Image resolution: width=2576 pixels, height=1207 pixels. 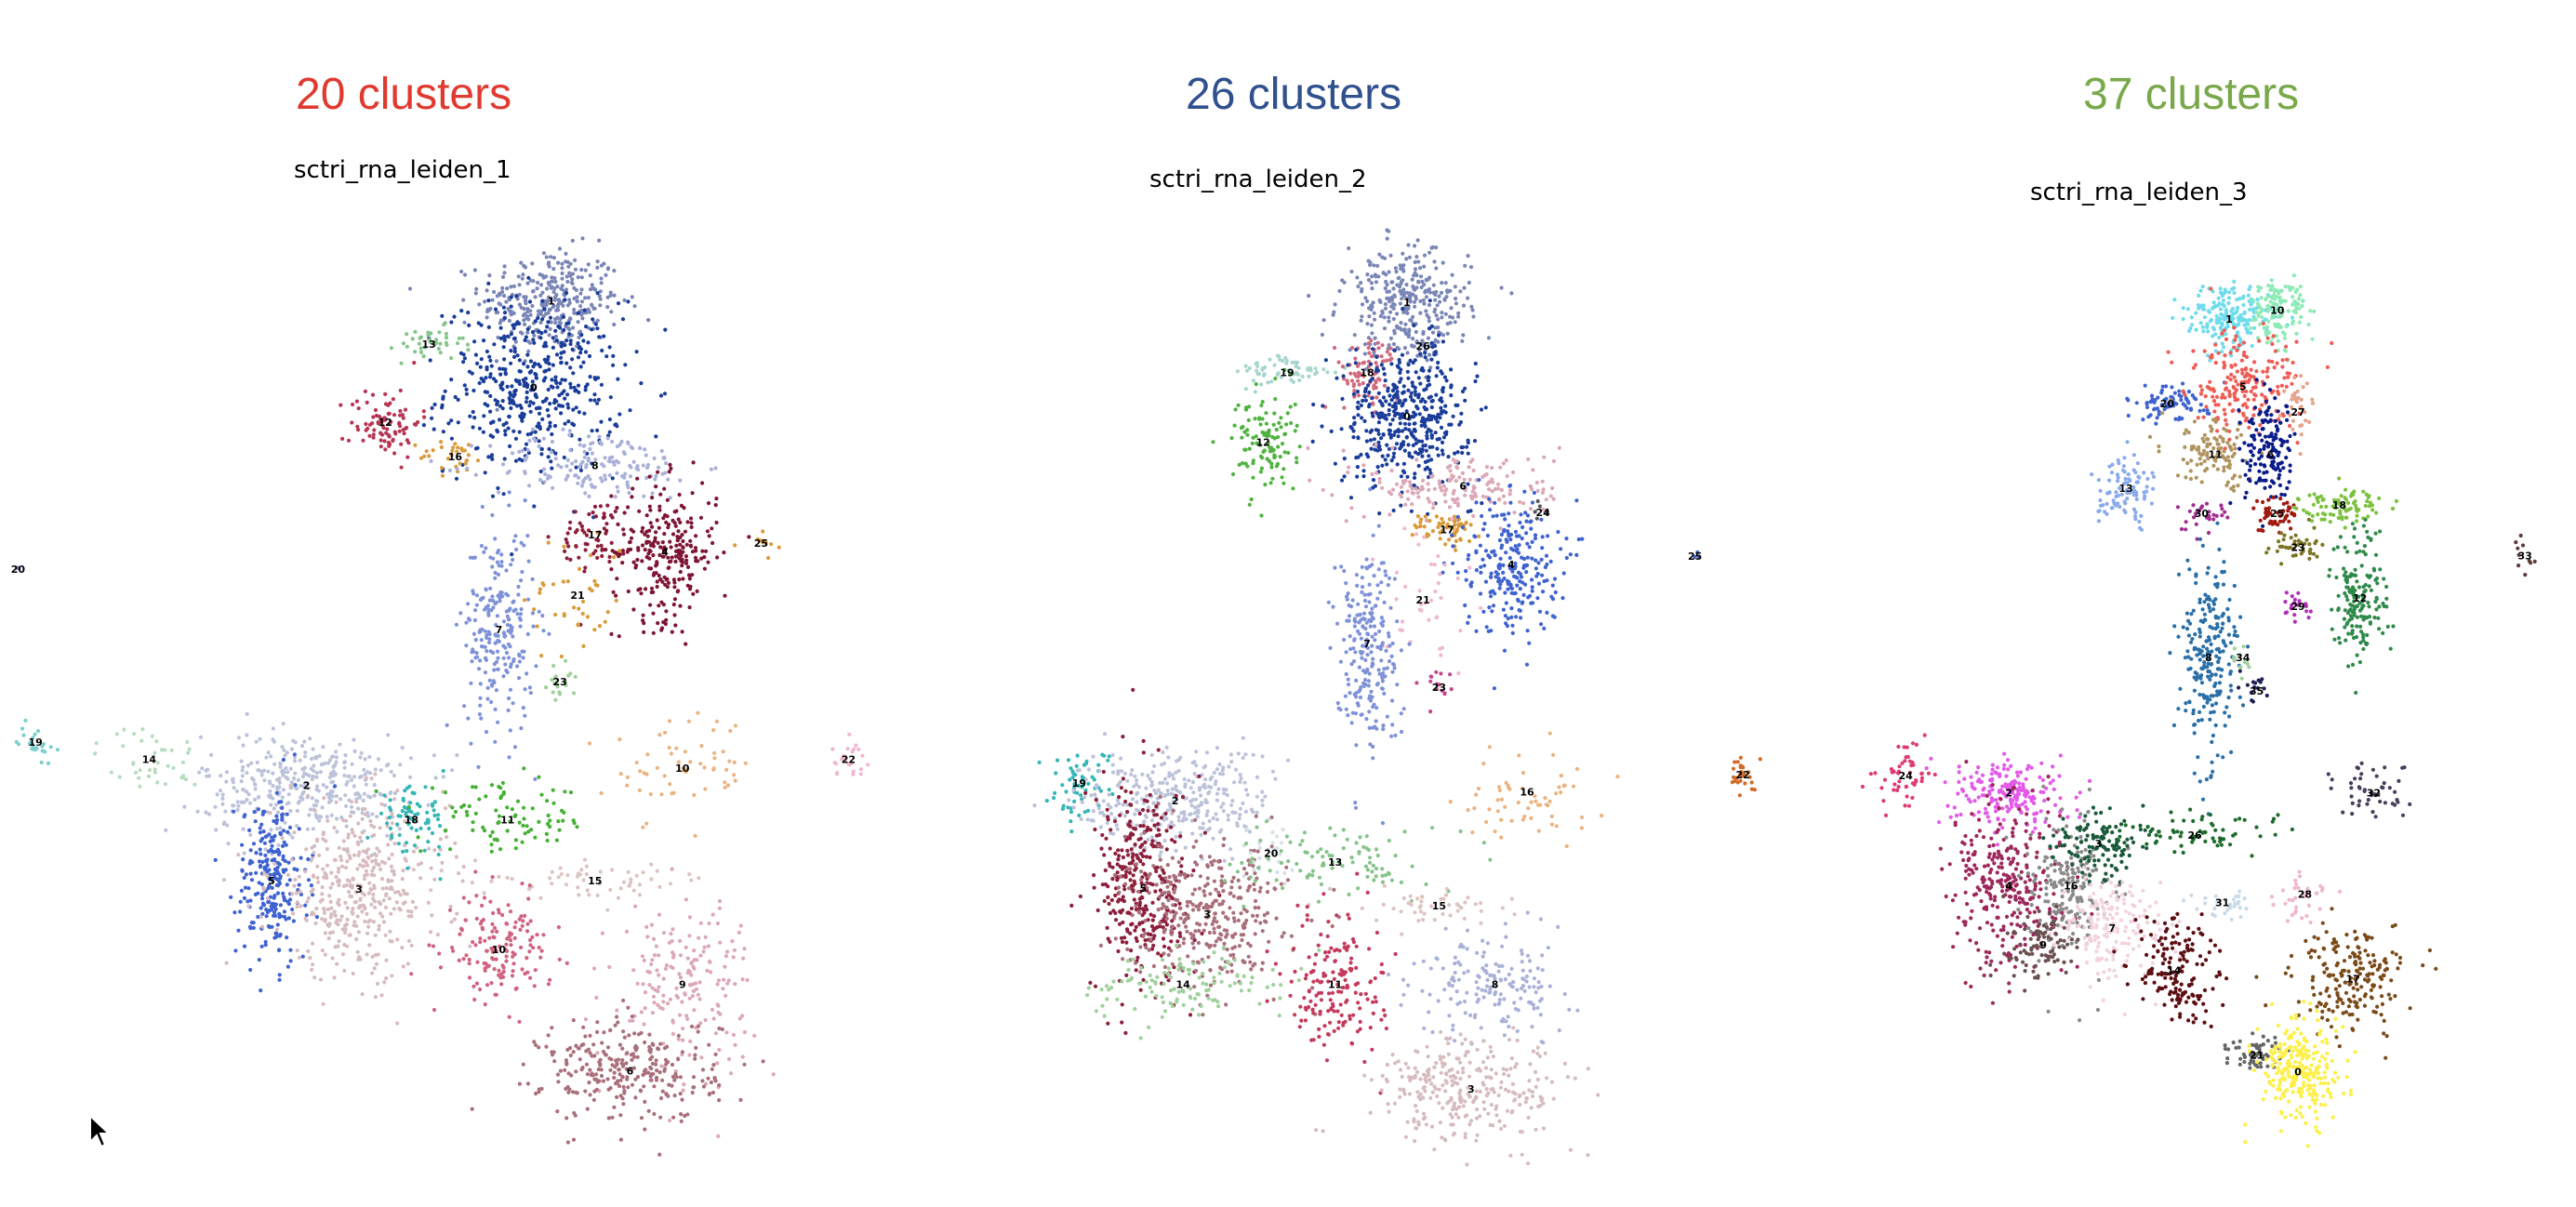 I want to click on cluster-label: 11, so click(x=507, y=821).